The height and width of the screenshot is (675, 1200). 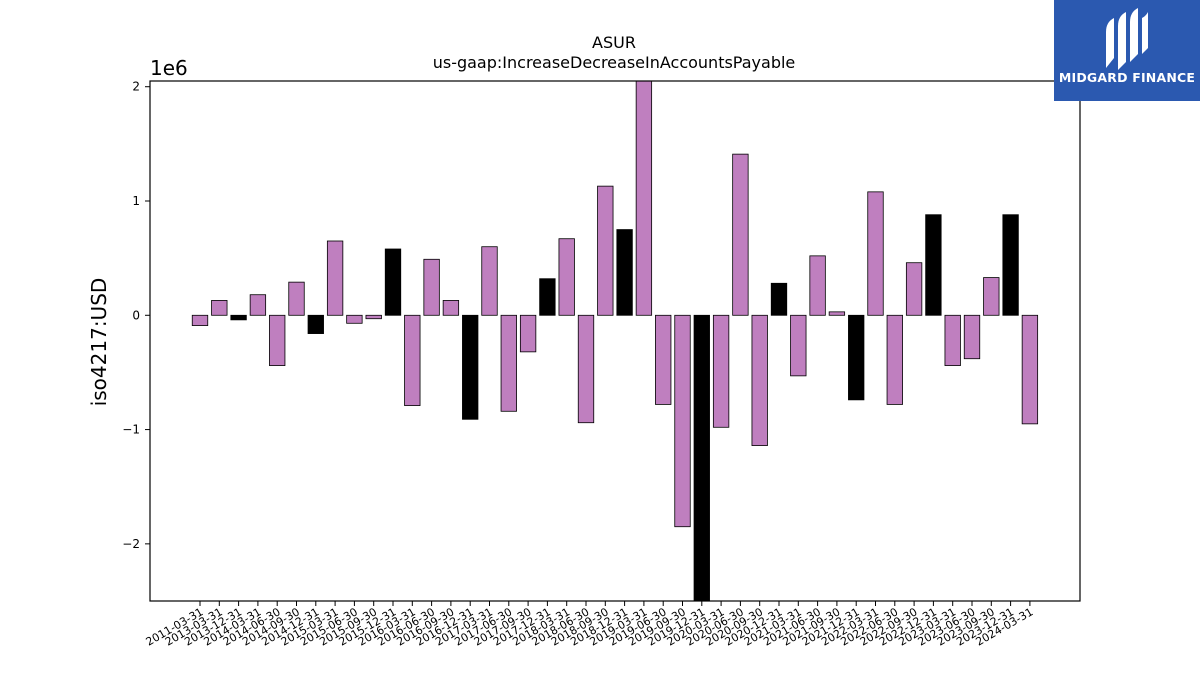 What do you see at coordinates (131, 430) in the screenshot?
I see `y-tick-label: −1` at bounding box center [131, 430].